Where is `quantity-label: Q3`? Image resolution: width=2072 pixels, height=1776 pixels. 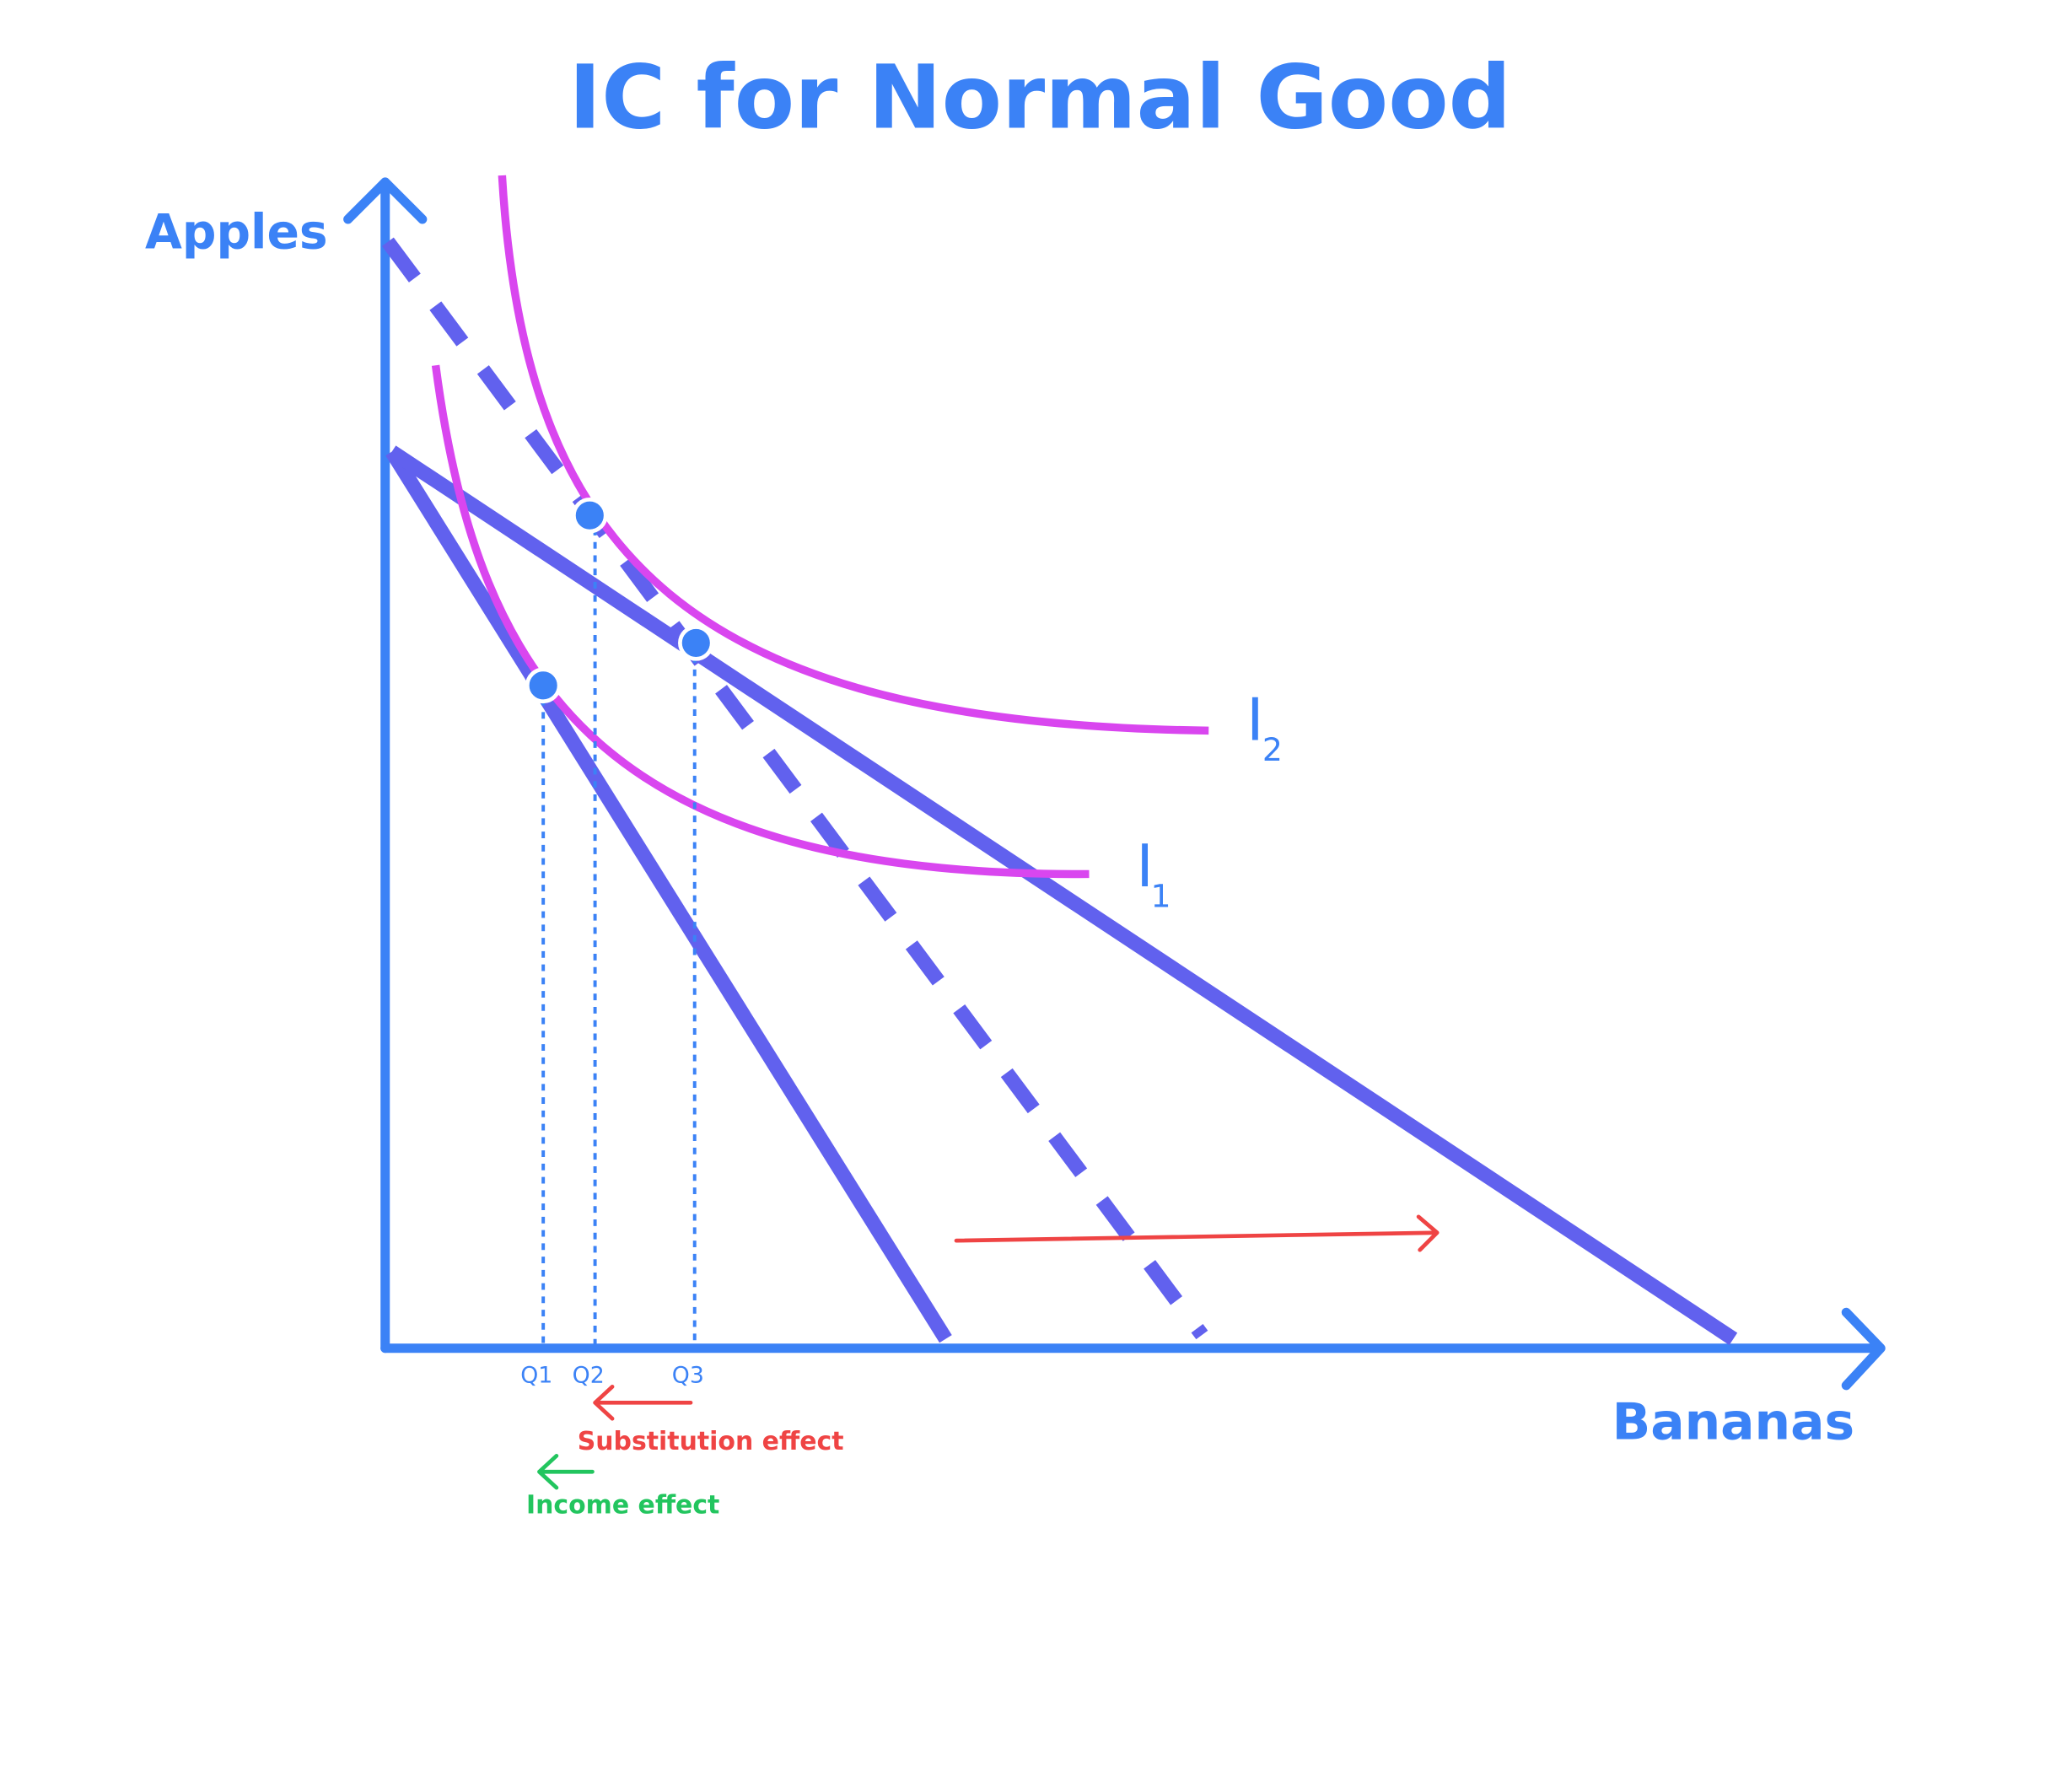
quantity-label: Q3 is located at coordinates (688, 1375).